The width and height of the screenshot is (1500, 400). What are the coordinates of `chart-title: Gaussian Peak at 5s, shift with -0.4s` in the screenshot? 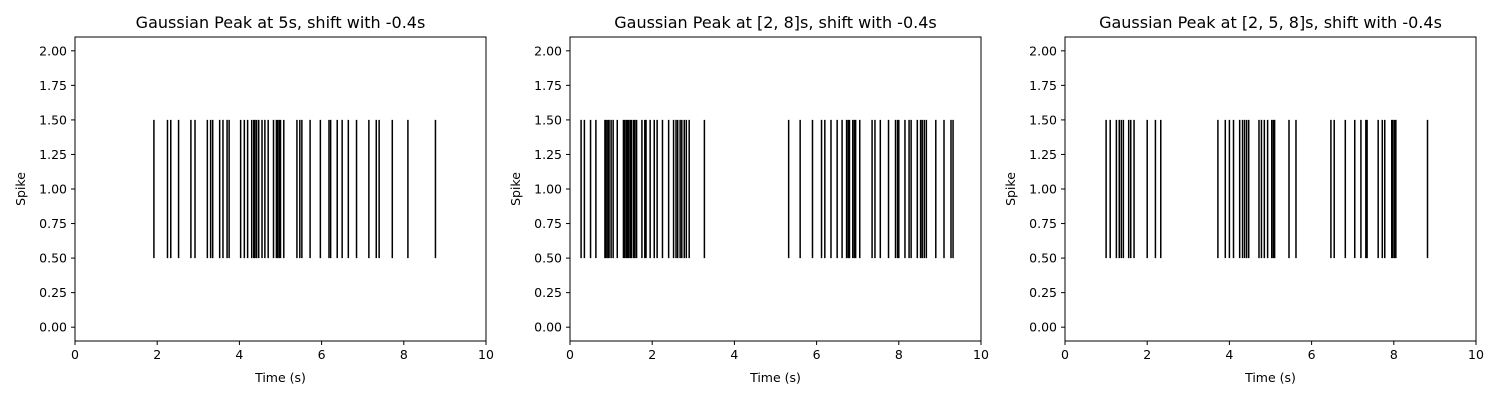 It's located at (281, 22).